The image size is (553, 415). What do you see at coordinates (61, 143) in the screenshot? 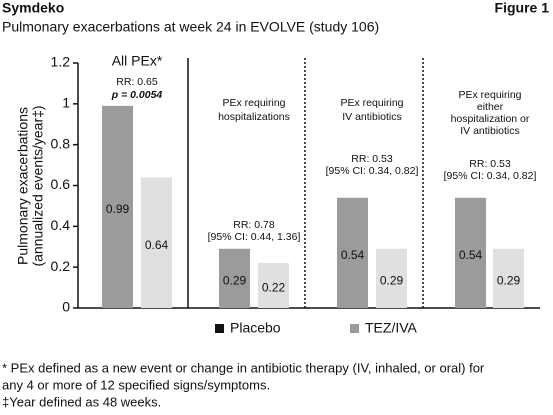
I see `y-tick-label: 0.8` at bounding box center [61, 143].